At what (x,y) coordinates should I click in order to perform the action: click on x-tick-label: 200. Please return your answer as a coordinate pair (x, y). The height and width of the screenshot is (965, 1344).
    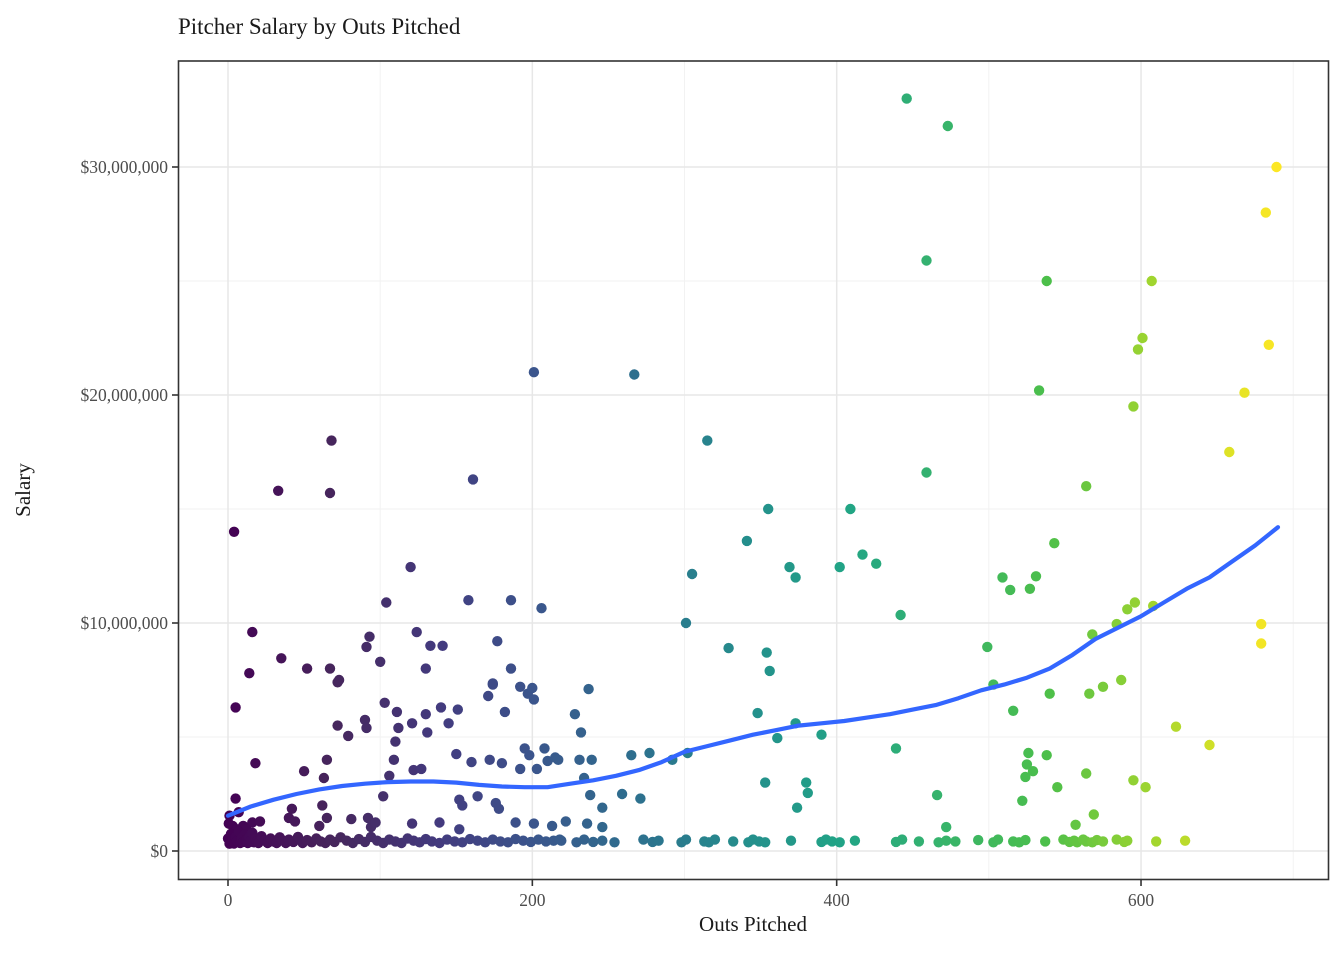
    Looking at the image, I should click on (532, 900).